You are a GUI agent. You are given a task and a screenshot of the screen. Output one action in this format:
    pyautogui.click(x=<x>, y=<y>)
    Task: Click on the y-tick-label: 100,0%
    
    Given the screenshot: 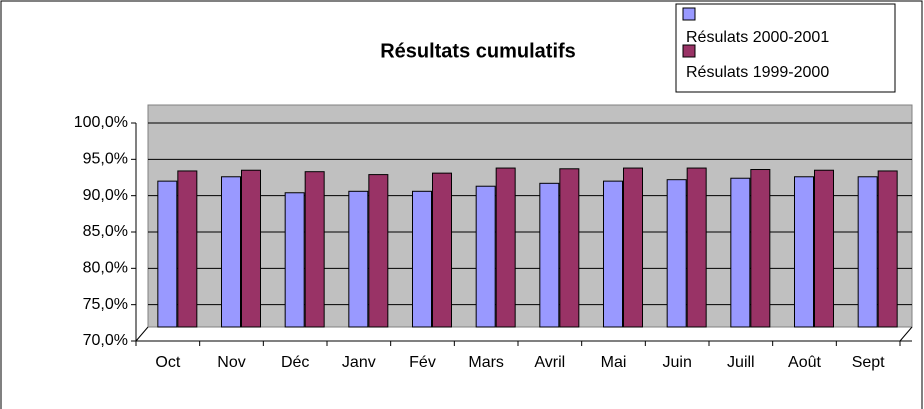 What is the action you would take?
    pyautogui.click(x=101, y=122)
    